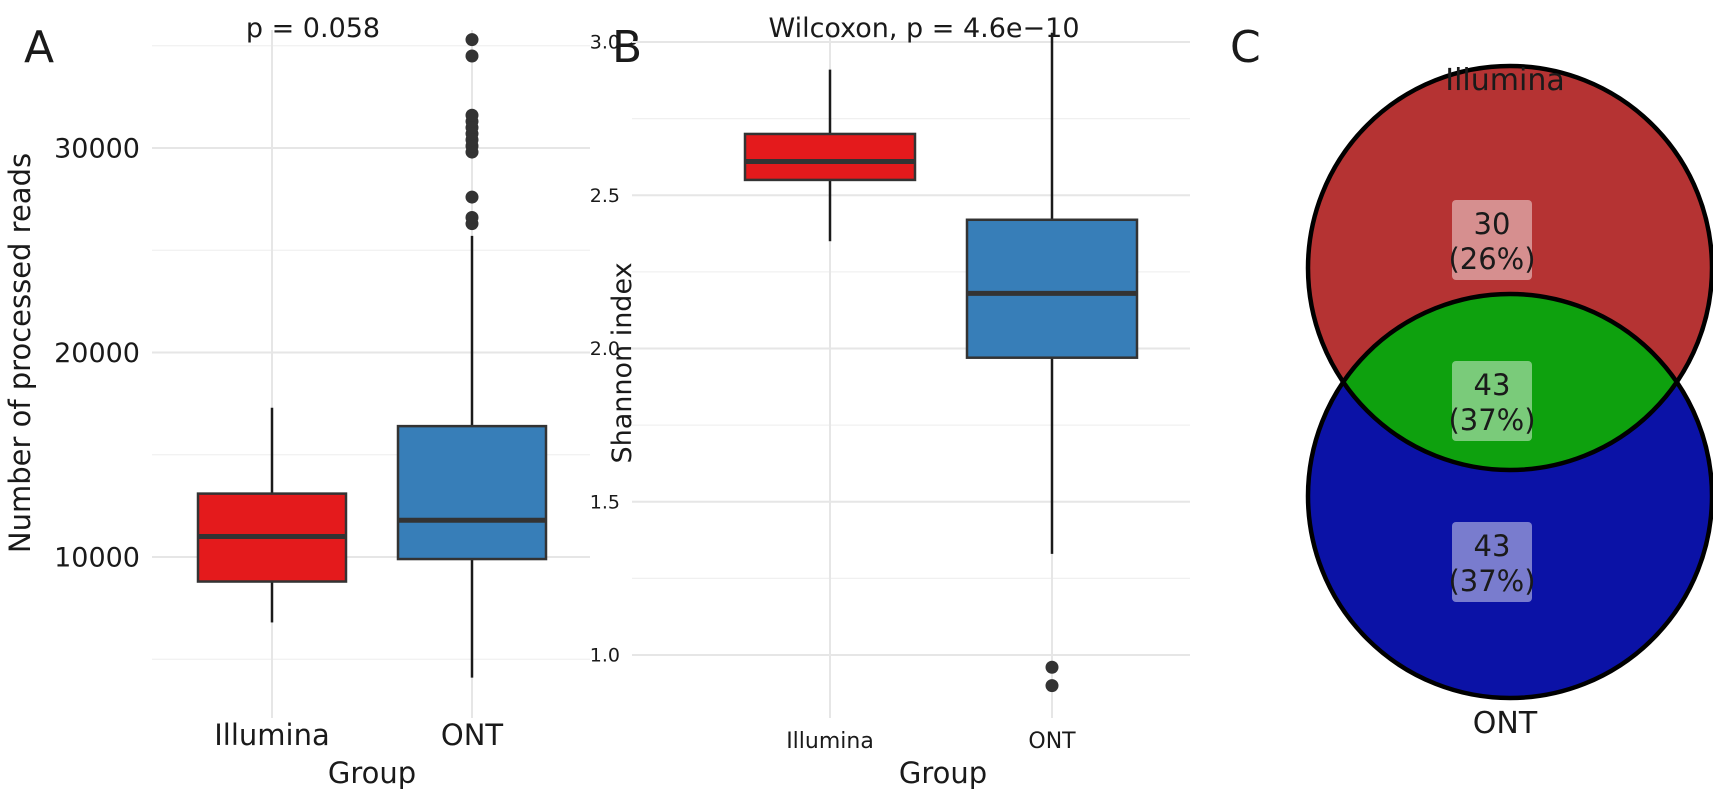  I want to click on panel-a-ont-box, so click(472, 492).